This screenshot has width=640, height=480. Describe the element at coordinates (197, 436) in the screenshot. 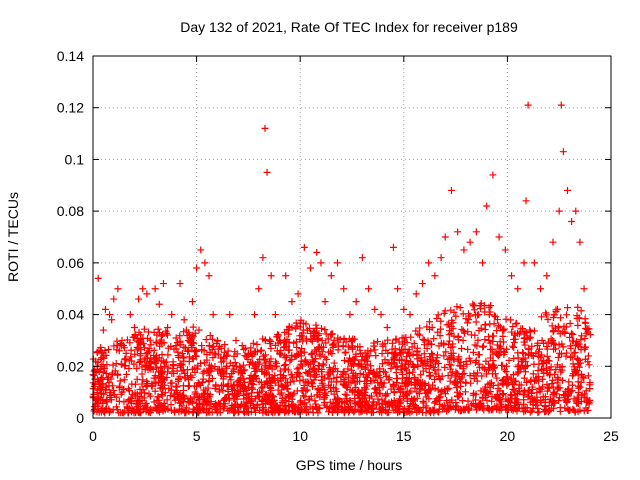

I see `x-tick-label: 5` at that location.